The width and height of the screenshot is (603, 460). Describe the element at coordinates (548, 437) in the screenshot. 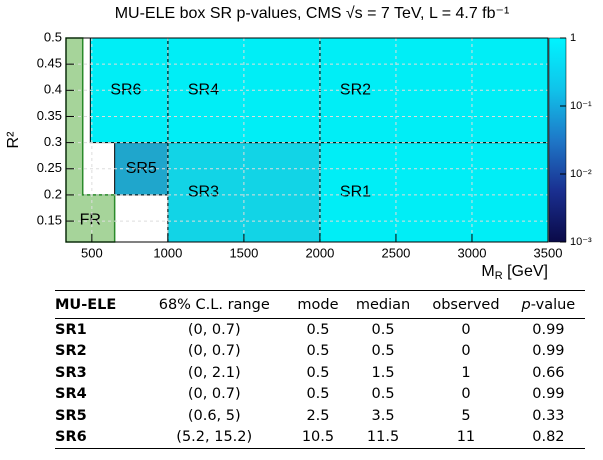

I see `table-cell: 0.82` at that location.